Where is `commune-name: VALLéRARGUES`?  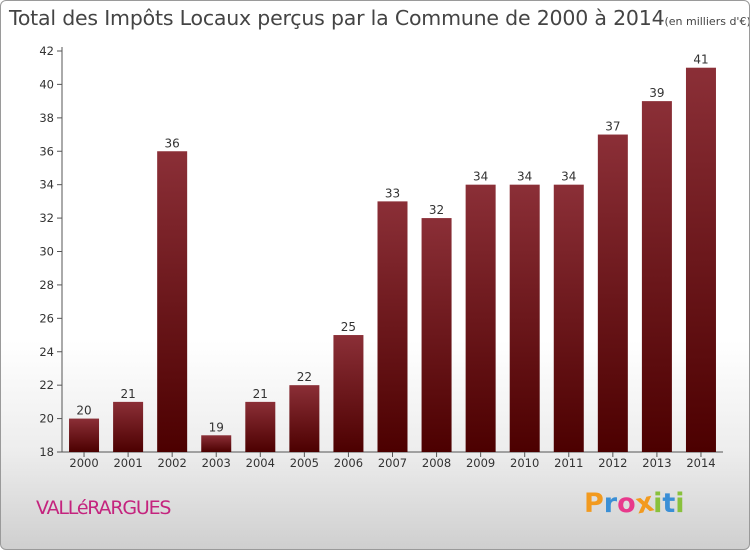
commune-name: VALLéRARGUES is located at coordinates (103, 508).